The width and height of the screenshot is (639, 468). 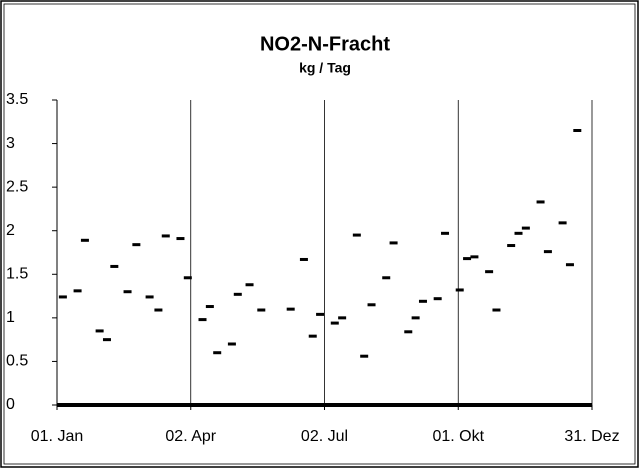 I want to click on y-tick-label: 3.5, so click(x=17, y=99).